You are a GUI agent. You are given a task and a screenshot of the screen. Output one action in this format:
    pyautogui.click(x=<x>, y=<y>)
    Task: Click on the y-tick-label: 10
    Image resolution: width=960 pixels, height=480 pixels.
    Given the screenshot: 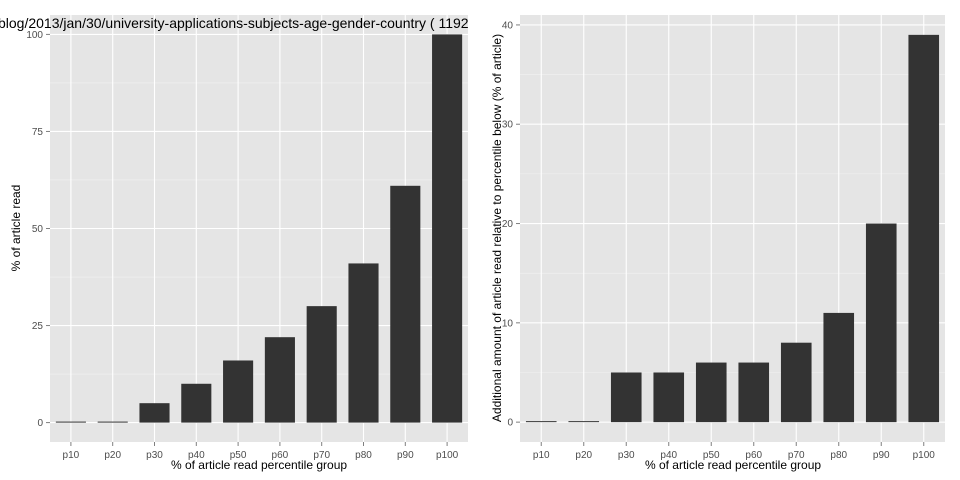 What is the action you would take?
    pyautogui.click(x=508, y=323)
    